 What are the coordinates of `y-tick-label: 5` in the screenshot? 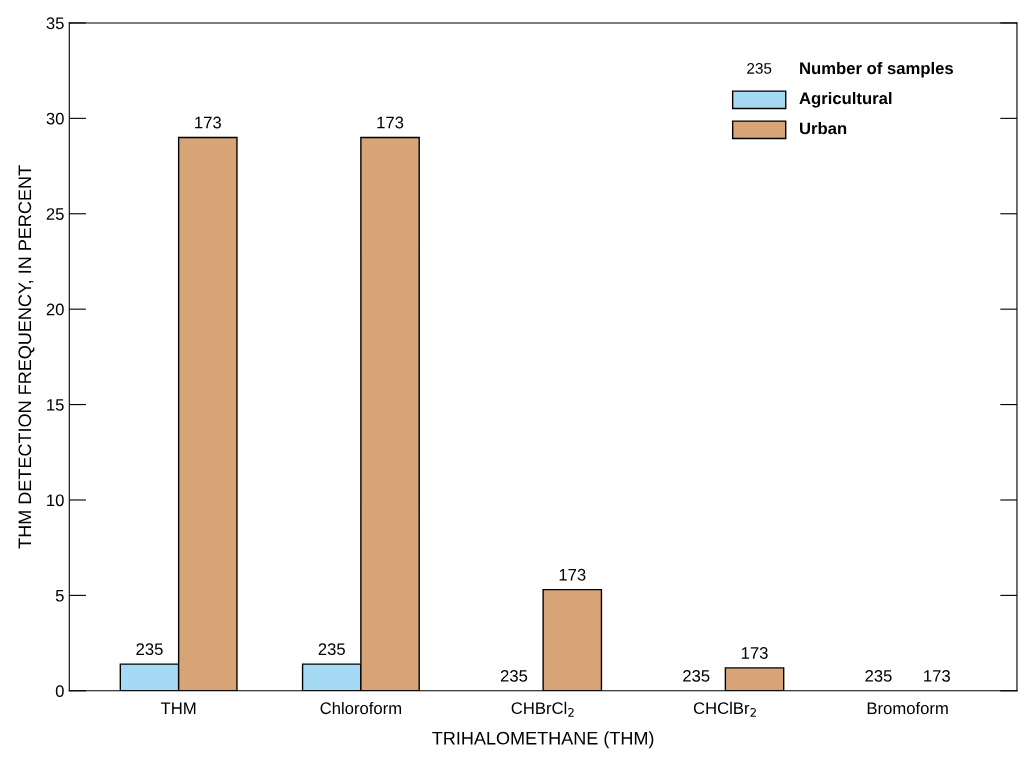 It's located at (59, 595).